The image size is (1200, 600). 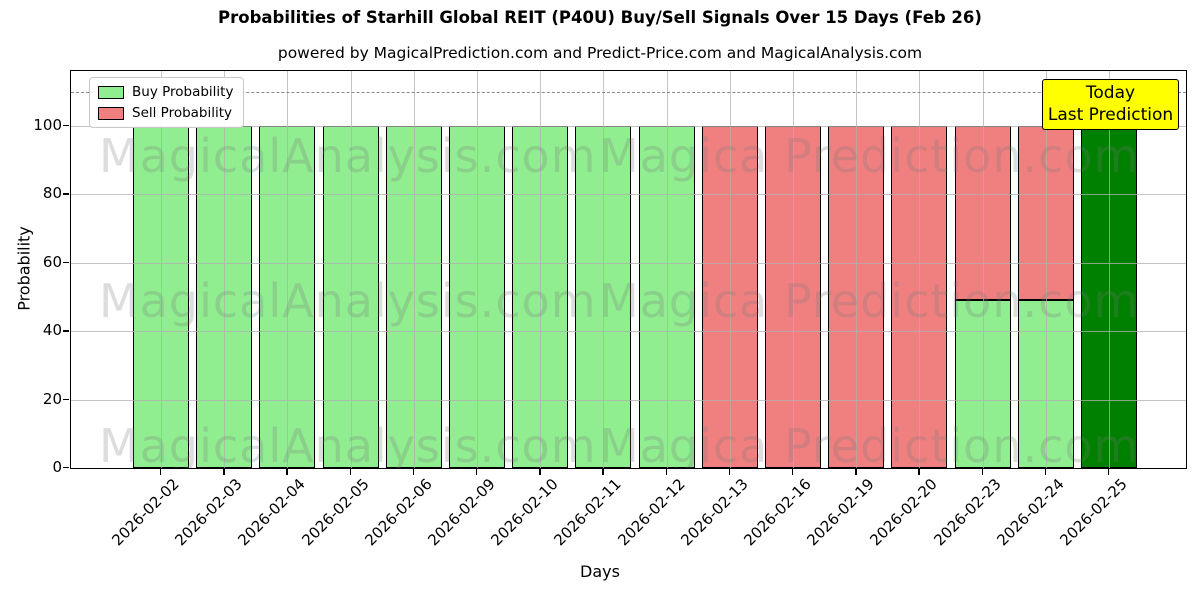 What do you see at coordinates (272, 512) in the screenshot?
I see `x-tick-label: 2026-02-04` at bounding box center [272, 512].